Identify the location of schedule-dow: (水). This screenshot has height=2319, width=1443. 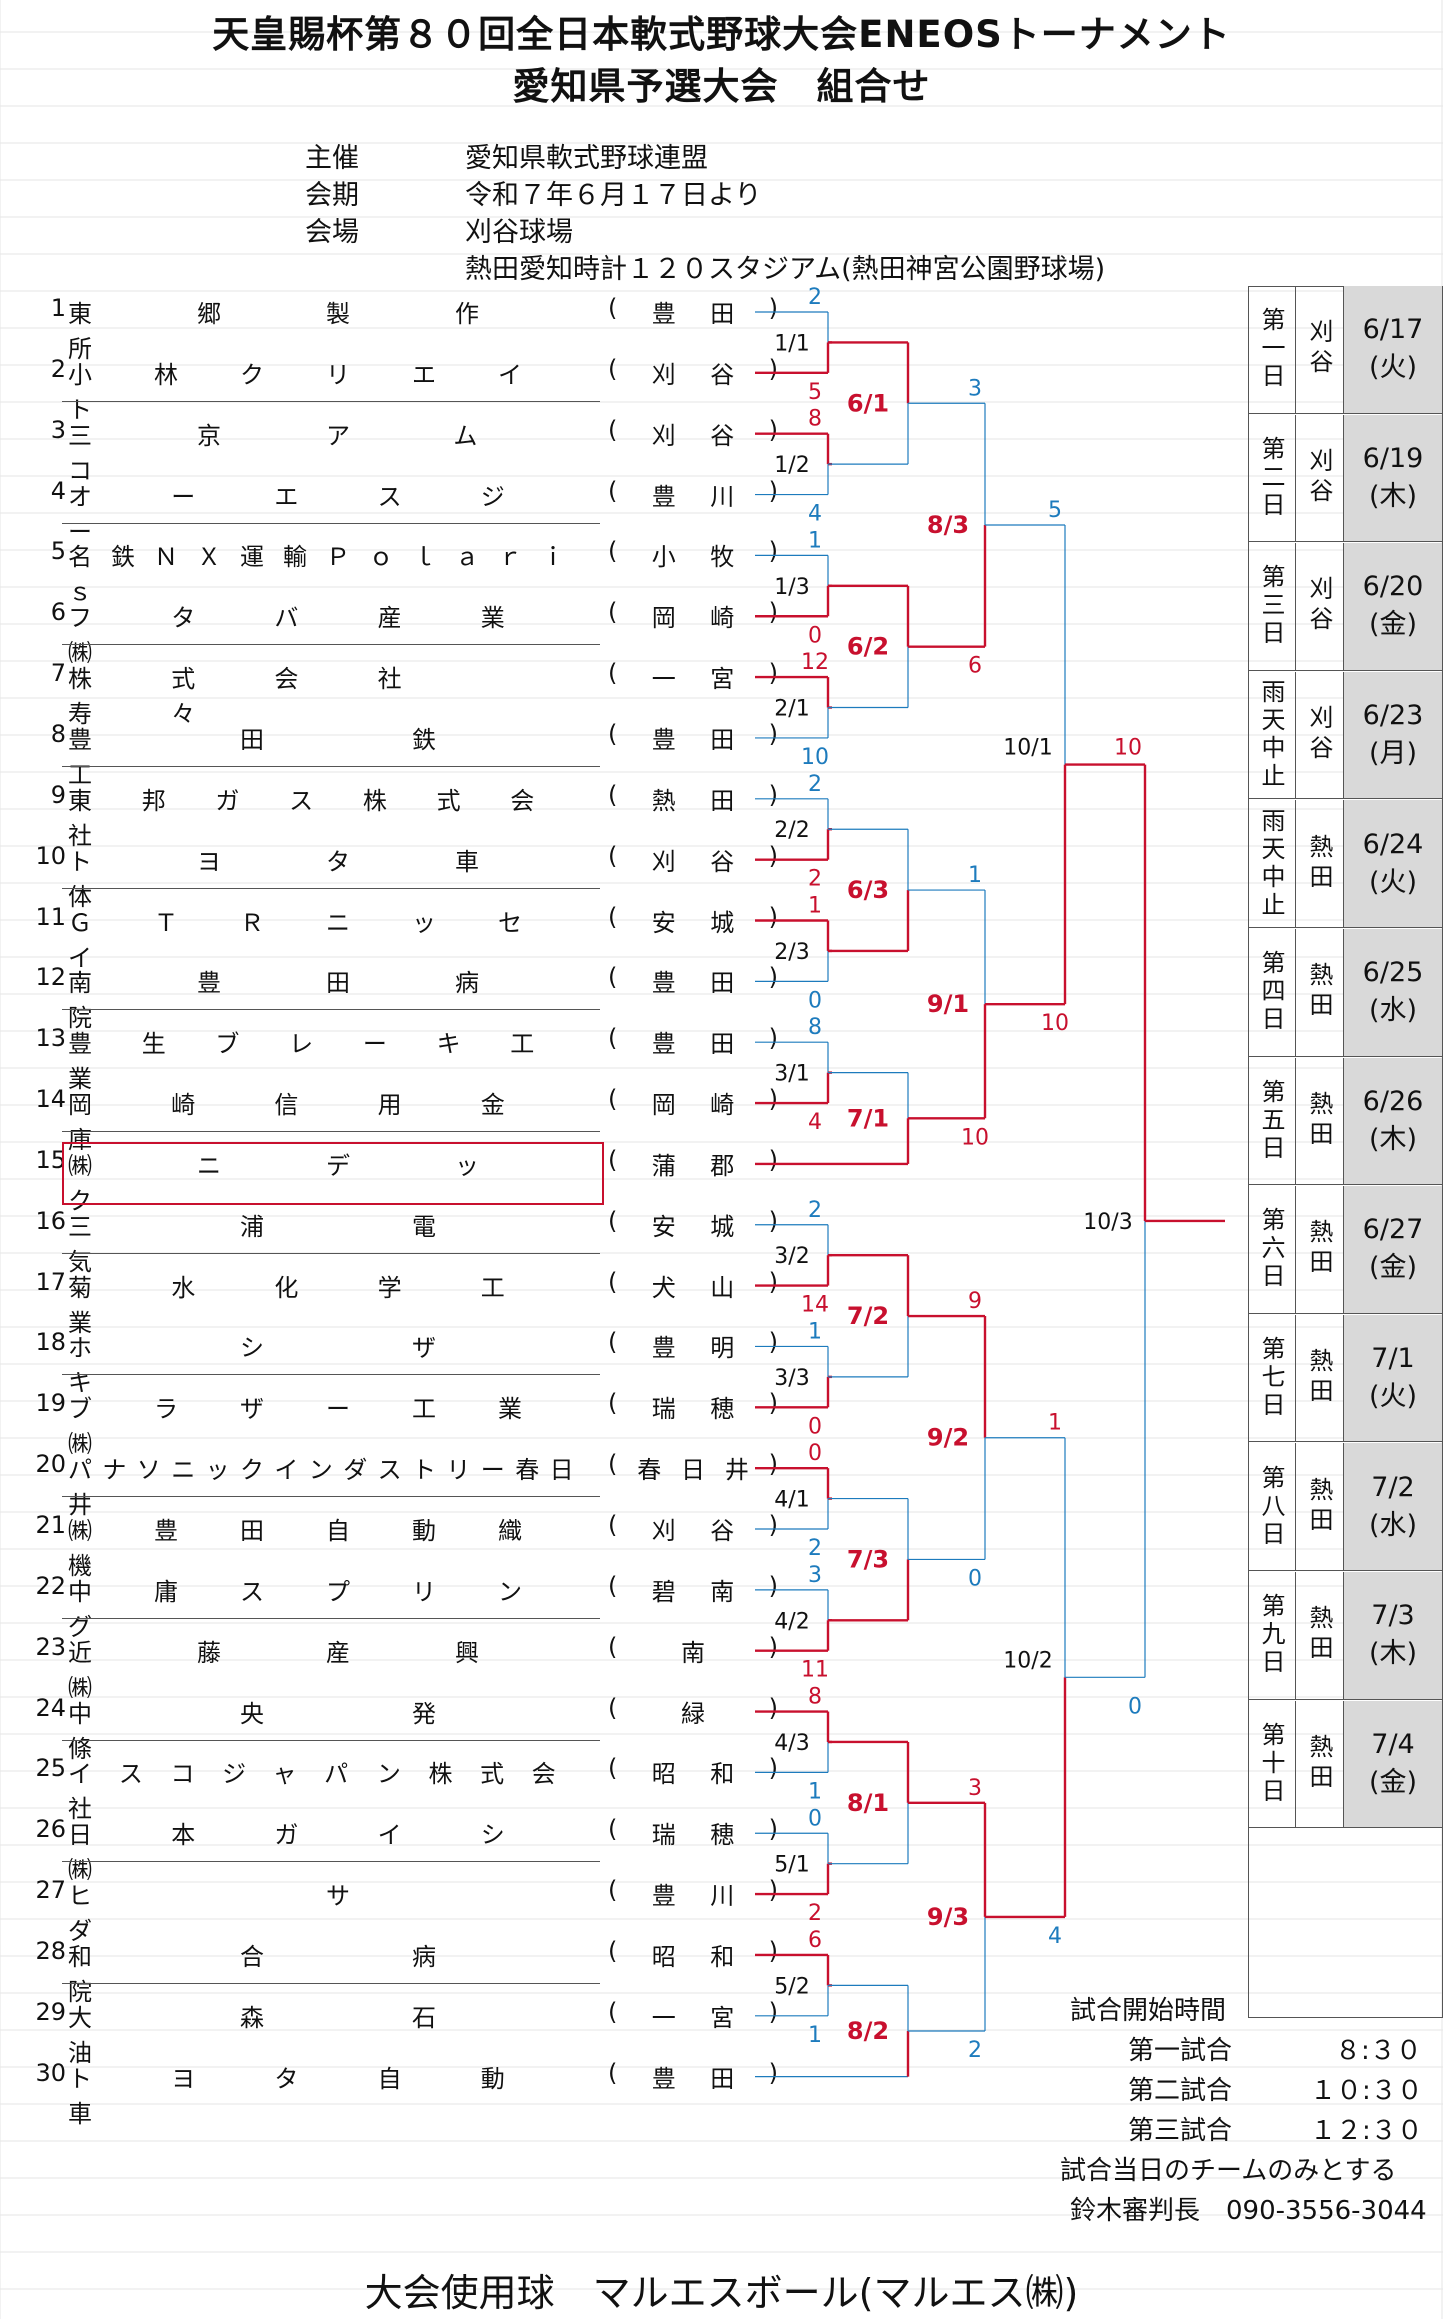
(1393, 1525).